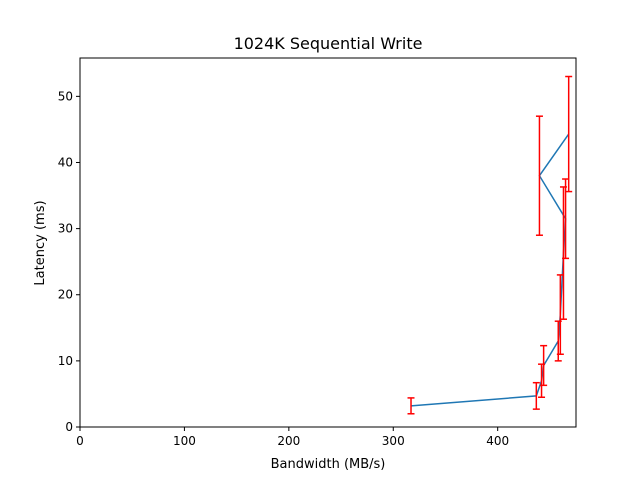  Describe the element at coordinates (65, 229) in the screenshot. I see `y-tick-label-3: 30` at that location.